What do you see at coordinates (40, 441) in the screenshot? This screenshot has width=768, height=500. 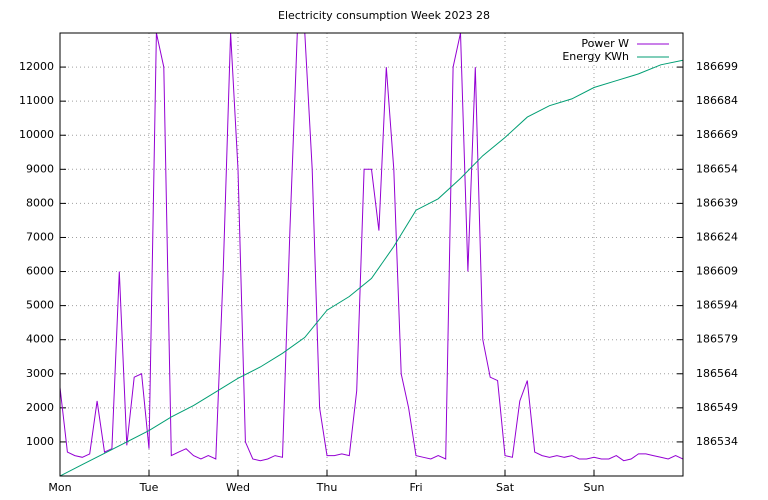 I see `y-tick-label: 1000` at bounding box center [40, 441].